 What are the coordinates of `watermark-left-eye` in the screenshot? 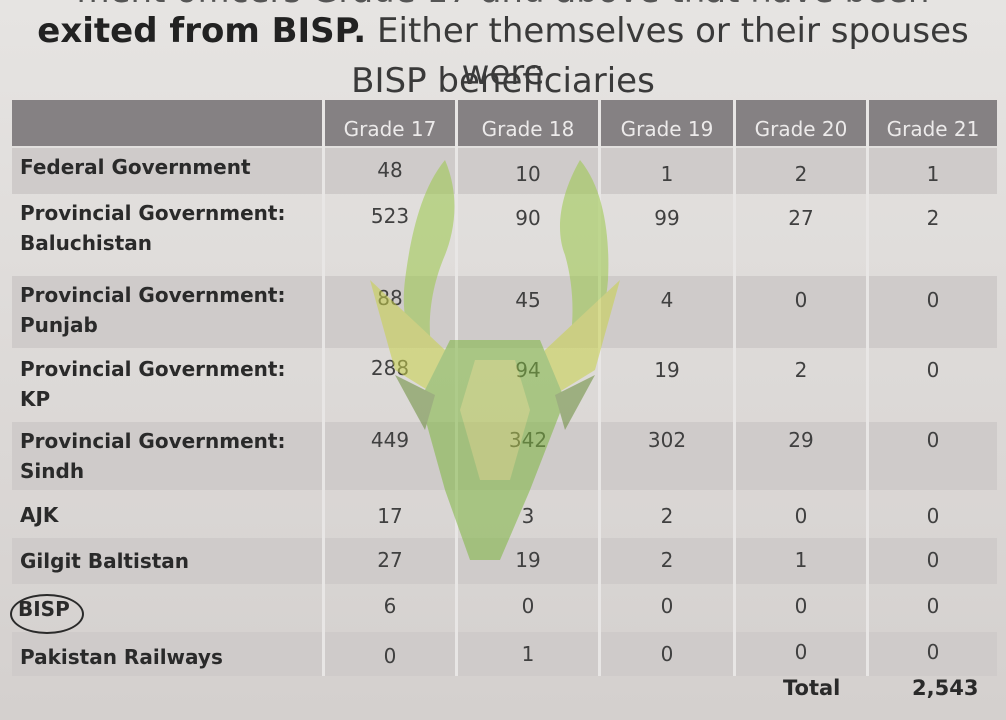 It's located at (415, 402).